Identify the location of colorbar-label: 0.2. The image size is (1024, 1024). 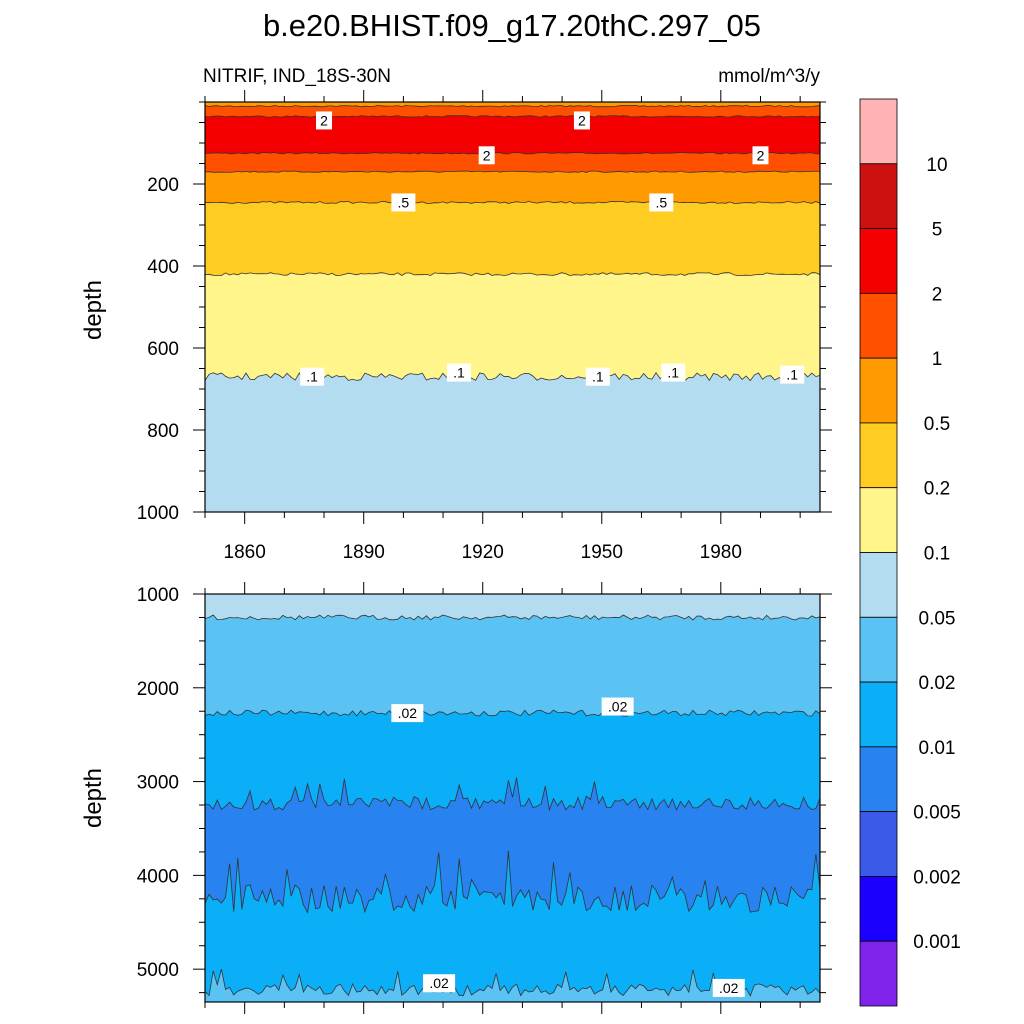
(937, 489).